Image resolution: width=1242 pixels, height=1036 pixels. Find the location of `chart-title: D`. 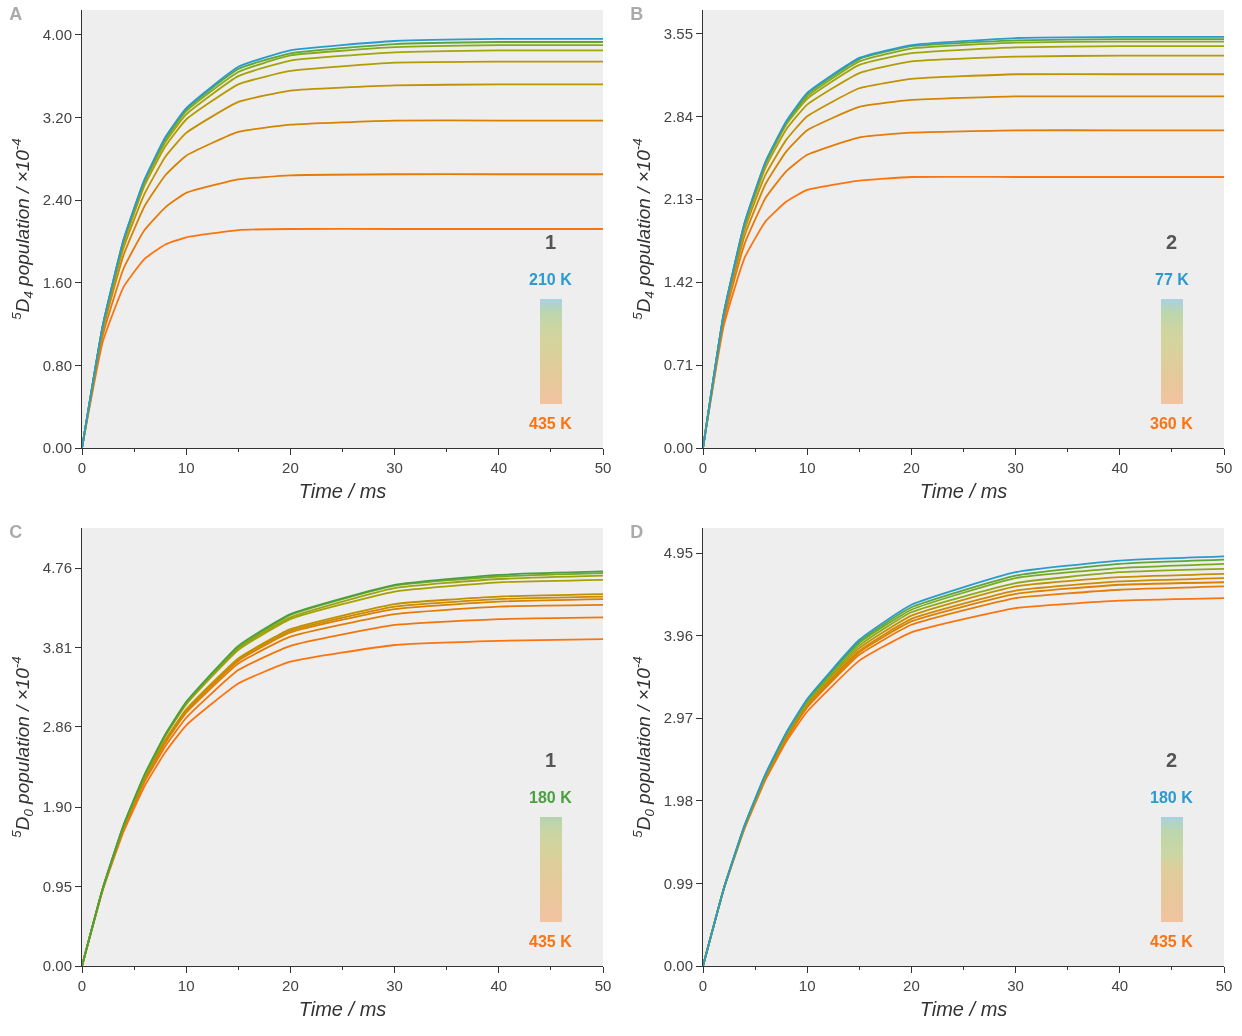

chart-title: D is located at coordinates (637, 532).